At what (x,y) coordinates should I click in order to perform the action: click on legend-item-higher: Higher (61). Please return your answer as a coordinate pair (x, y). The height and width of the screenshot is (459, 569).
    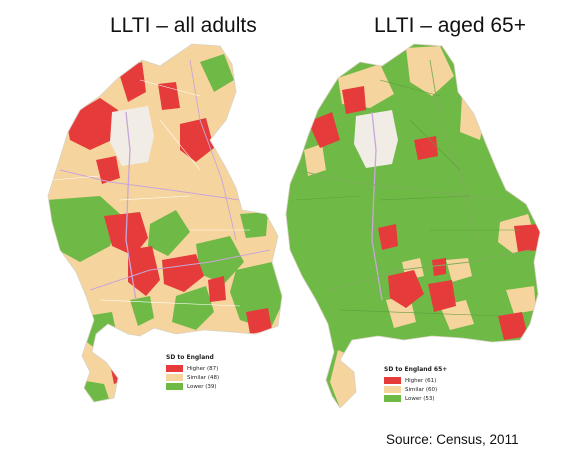
    Looking at the image, I should click on (415, 380).